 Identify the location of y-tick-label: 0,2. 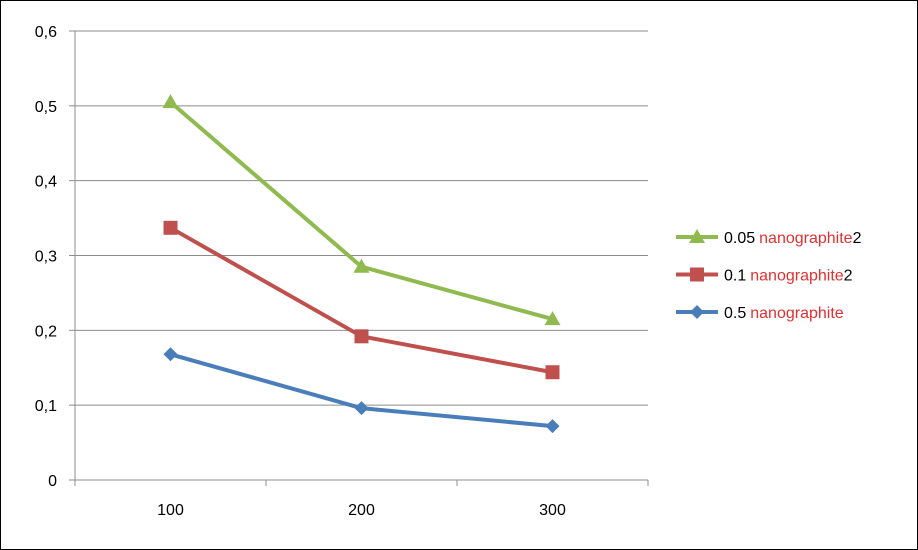
(46, 331).